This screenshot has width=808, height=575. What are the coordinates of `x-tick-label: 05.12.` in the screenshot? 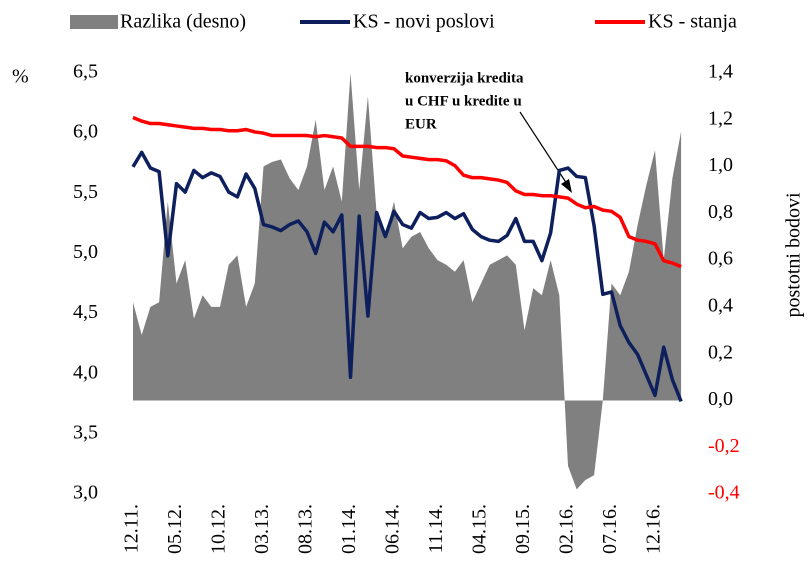 It's located at (175, 529).